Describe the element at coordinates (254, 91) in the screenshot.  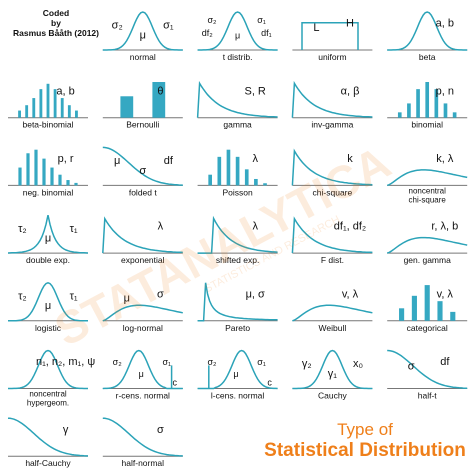
I see `param-label: S, R` at that location.